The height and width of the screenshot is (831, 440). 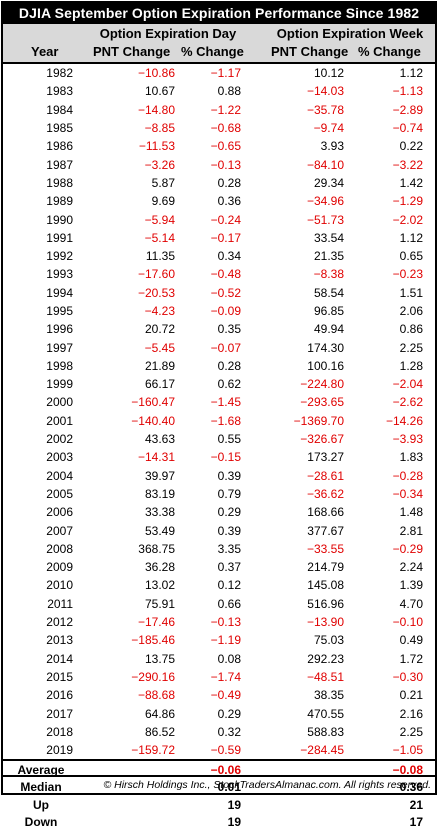 I want to click on day-pct-cell: 0.55, so click(x=229, y=439).